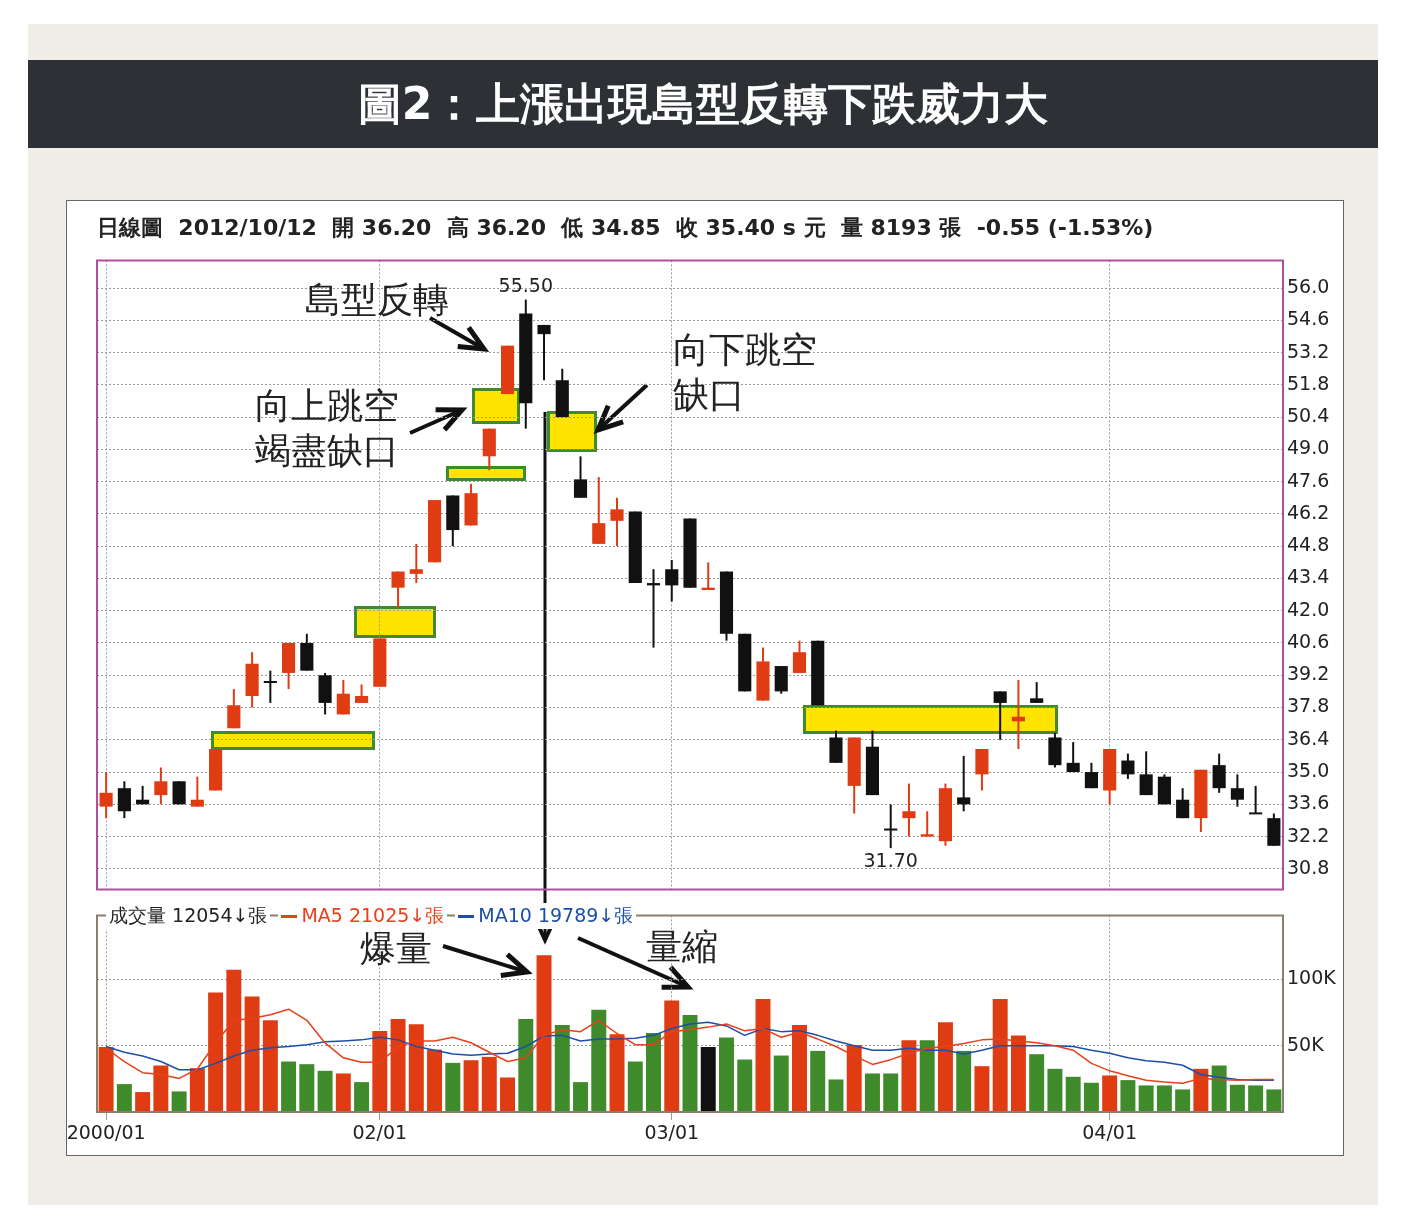 This screenshot has width=1404, height=1229. Describe the element at coordinates (1308, 285) in the screenshot. I see `y-tick-label: 56.0` at that location.